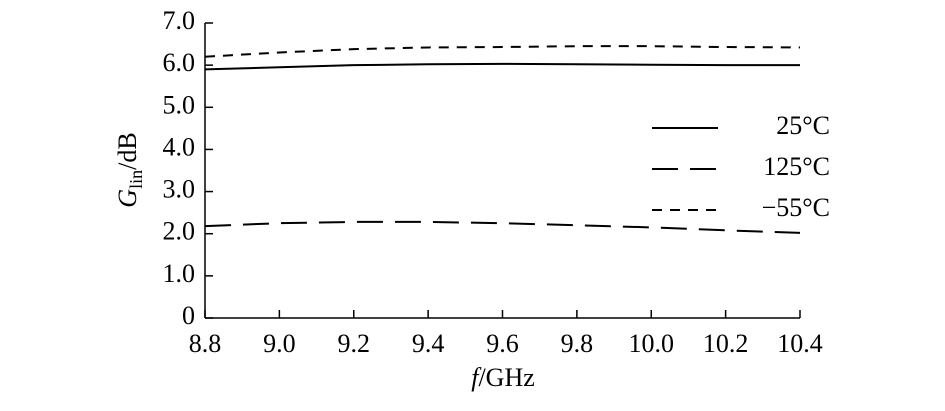 Image resolution: width=945 pixels, height=411 pixels. I want to click on legend-label: −55°C, so click(796, 207).